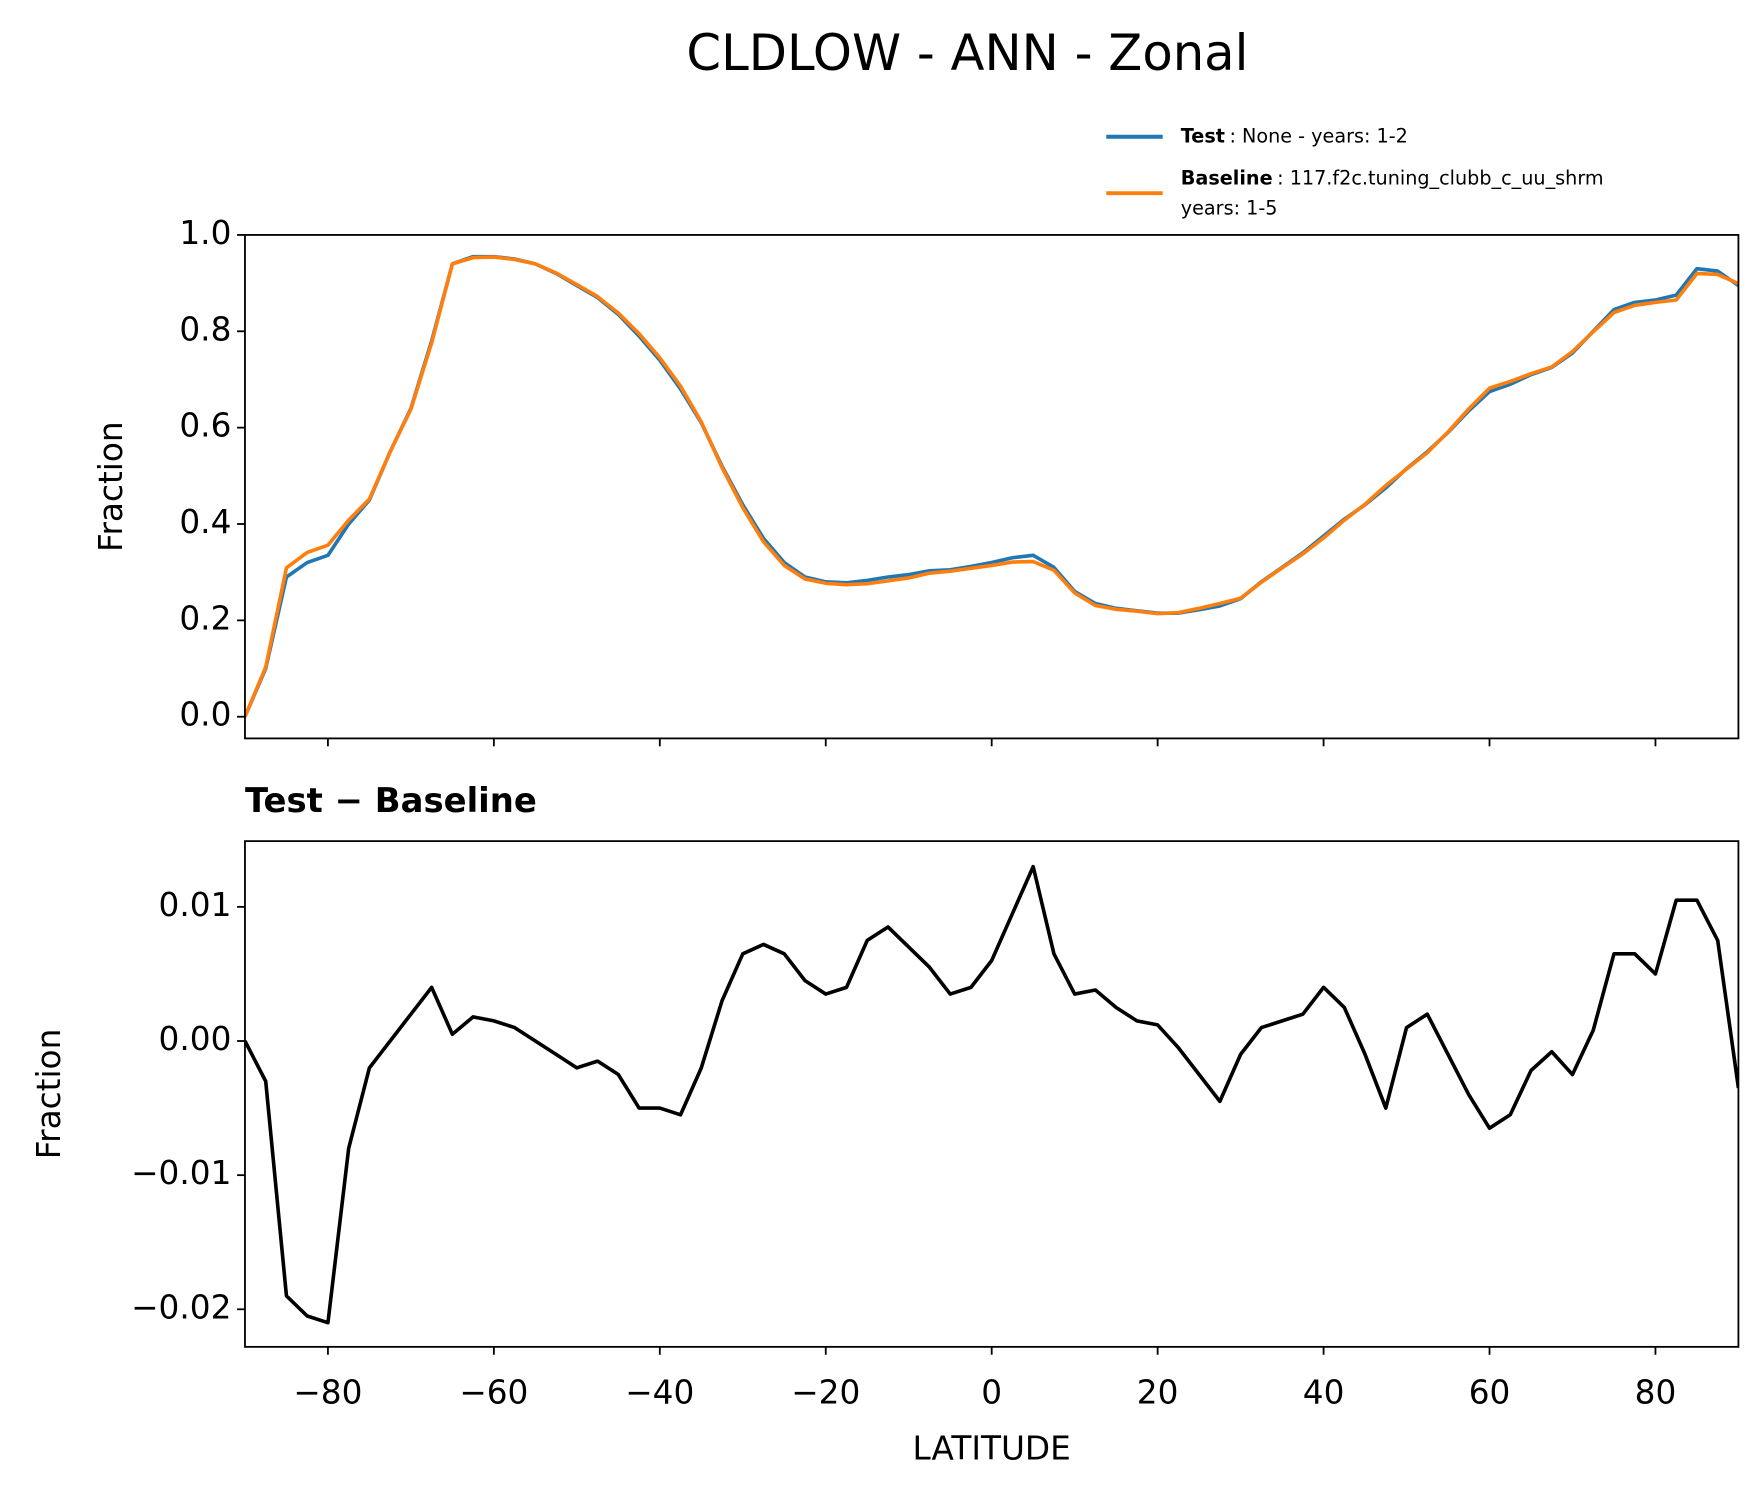 The width and height of the screenshot is (1761, 1496). I want to click on legend-description: : None - years: 1-2, so click(1318, 135).